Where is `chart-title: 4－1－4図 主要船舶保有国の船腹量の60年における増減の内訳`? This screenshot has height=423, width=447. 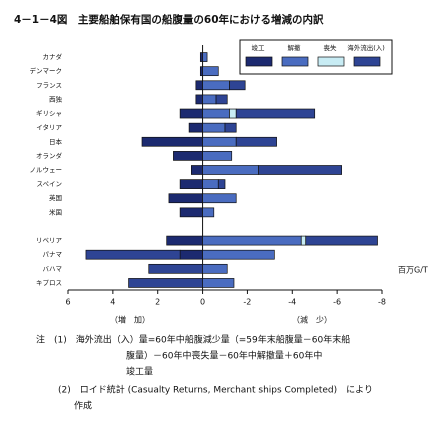 chart-title: 4－1－4図 主要船舶保有国の船腹量の60年における増減の内訳 is located at coordinates (169, 19).